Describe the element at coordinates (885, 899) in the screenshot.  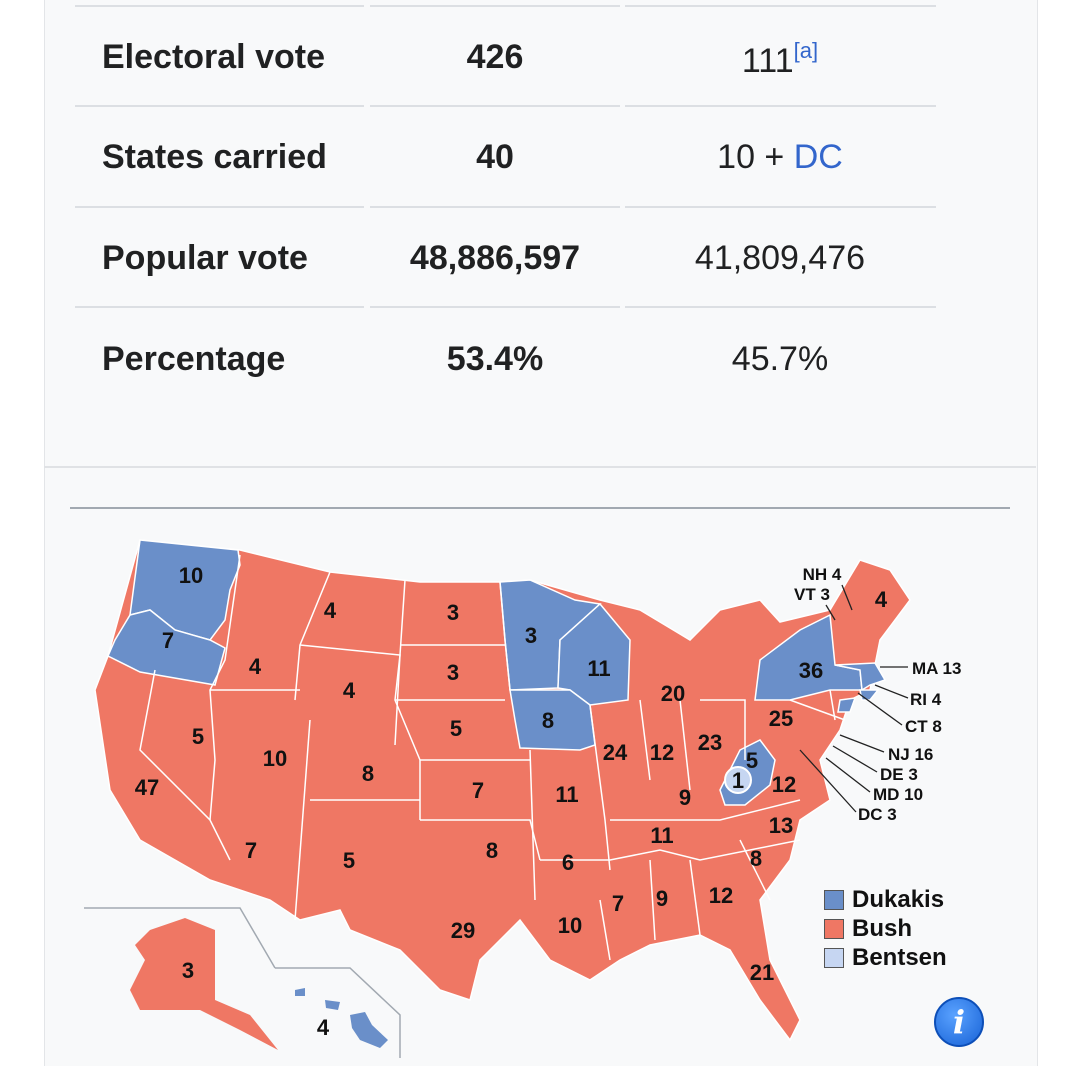
I see `legend-dukakis: Dukakis` at that location.